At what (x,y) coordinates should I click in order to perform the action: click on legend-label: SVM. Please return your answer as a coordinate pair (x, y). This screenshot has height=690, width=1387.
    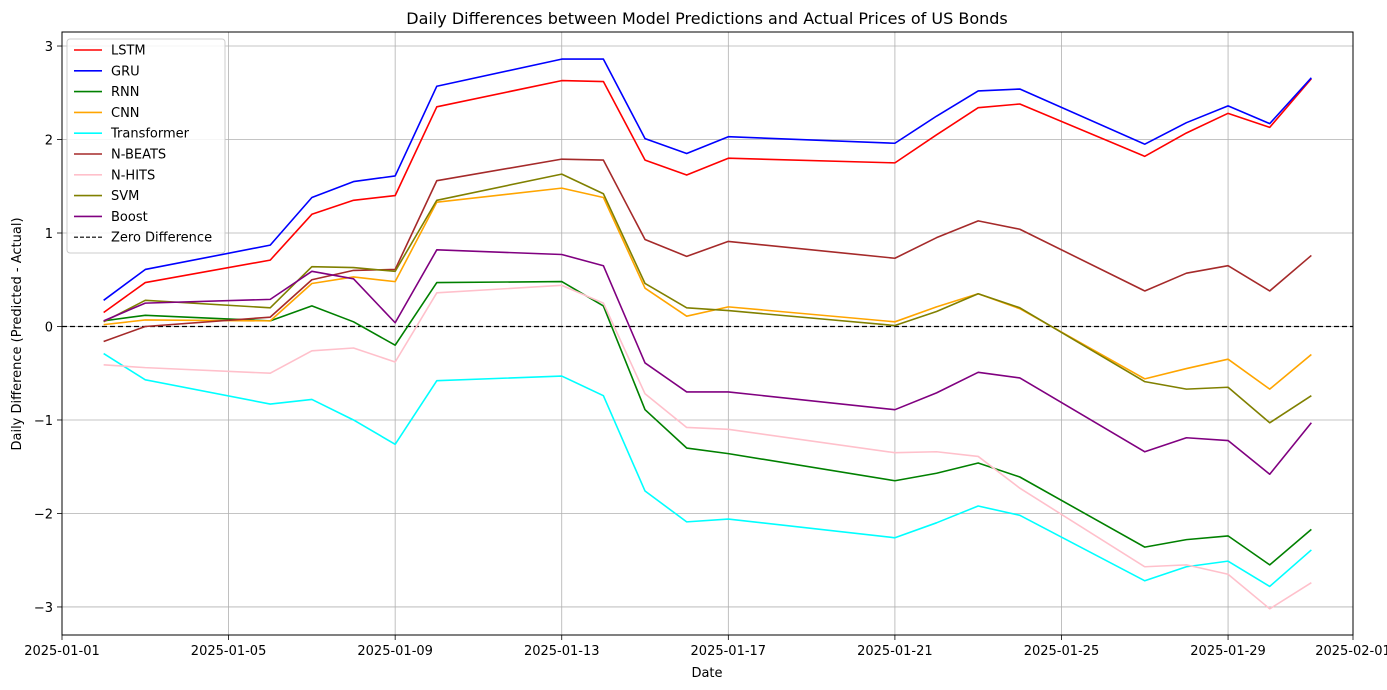
    Looking at the image, I should click on (125, 196).